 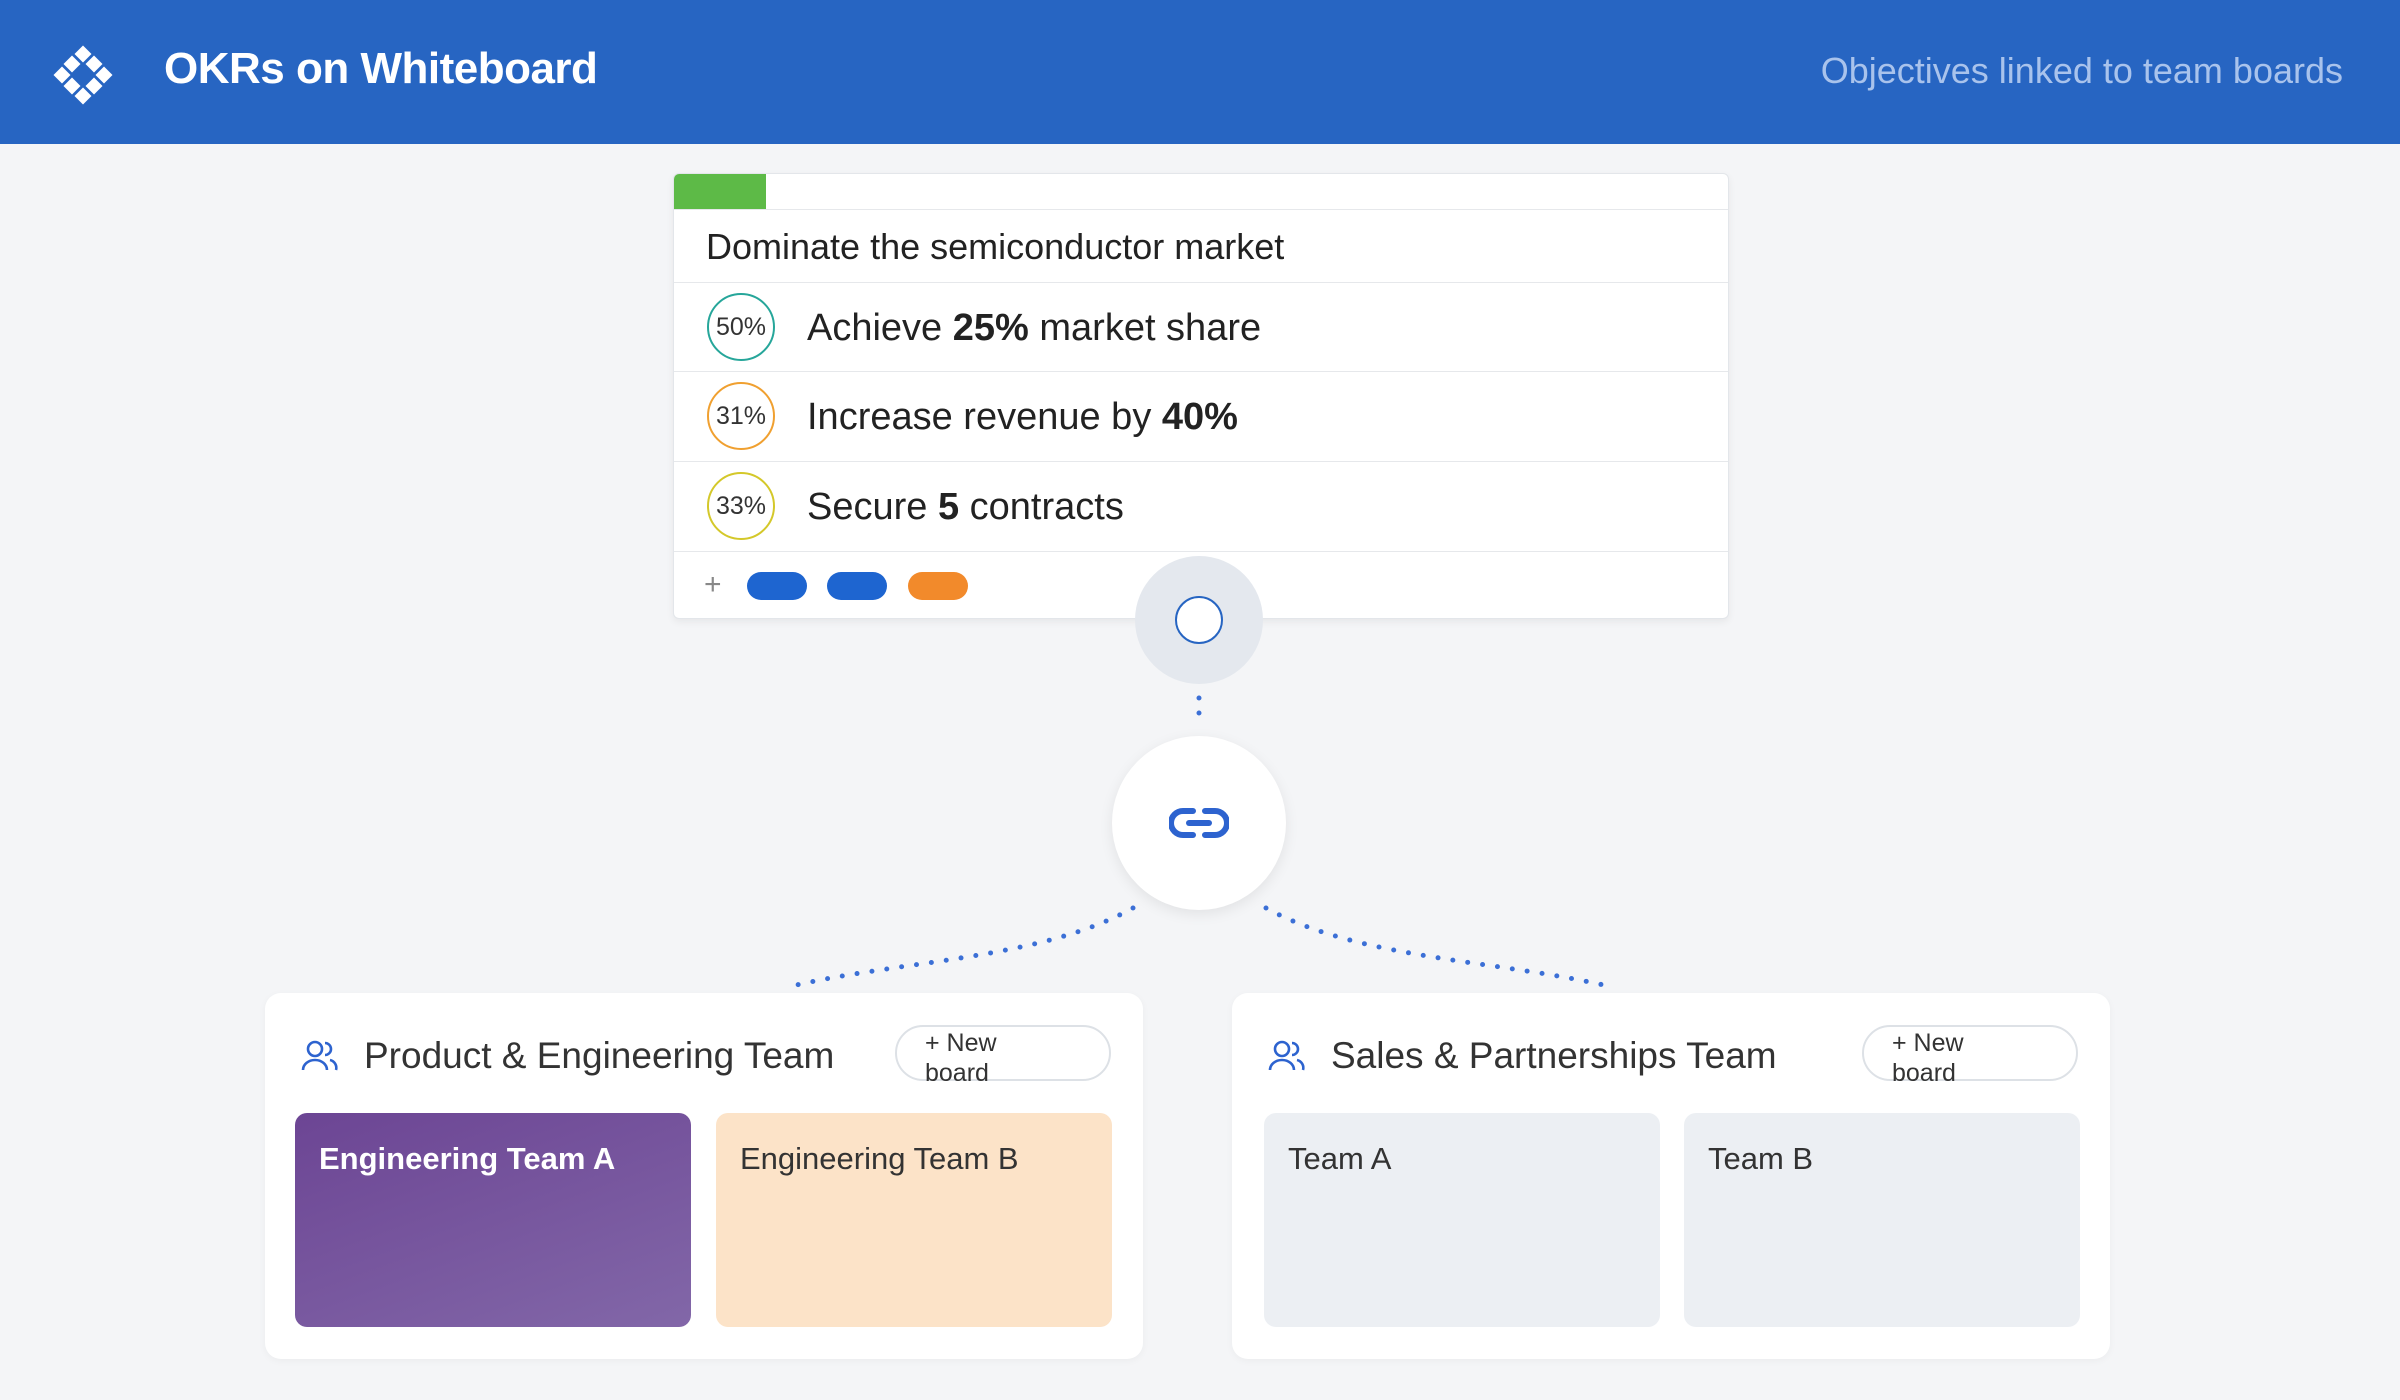 What do you see at coordinates (872, 507) in the screenshot?
I see `text: Secure` at bounding box center [872, 507].